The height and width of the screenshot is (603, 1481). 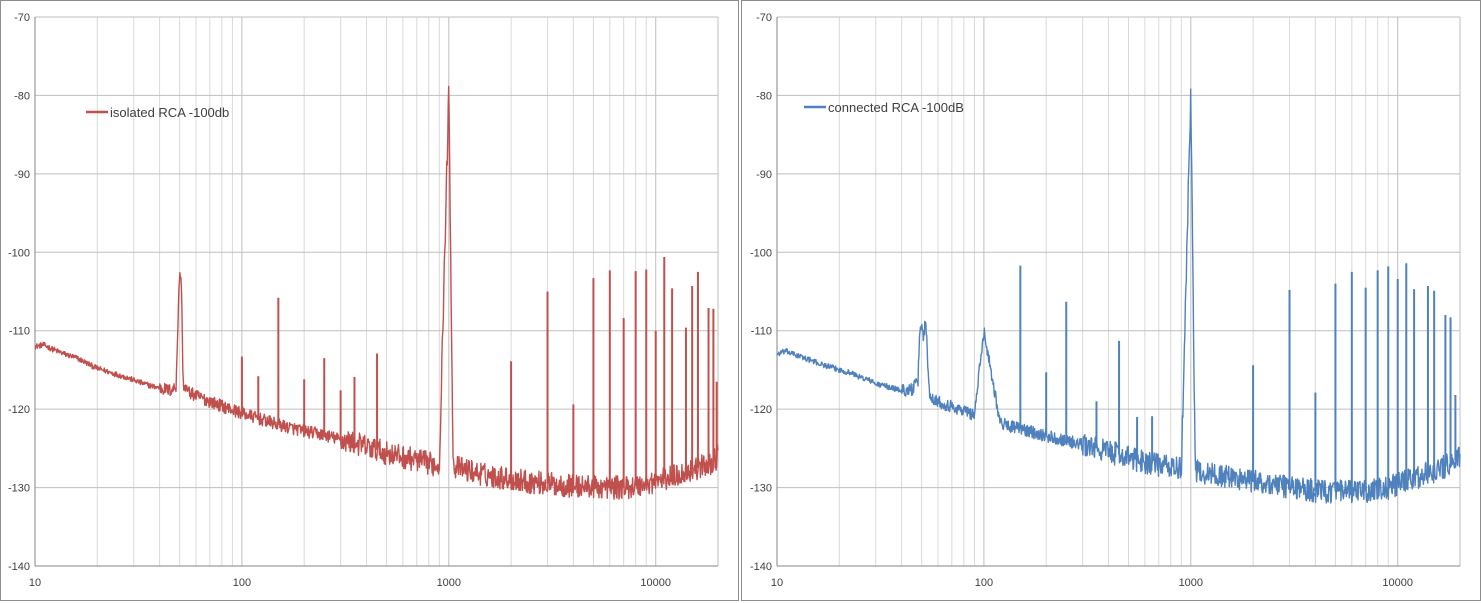 What do you see at coordinates (169, 112) in the screenshot?
I see `legend-label: isolated RCA -100db` at bounding box center [169, 112].